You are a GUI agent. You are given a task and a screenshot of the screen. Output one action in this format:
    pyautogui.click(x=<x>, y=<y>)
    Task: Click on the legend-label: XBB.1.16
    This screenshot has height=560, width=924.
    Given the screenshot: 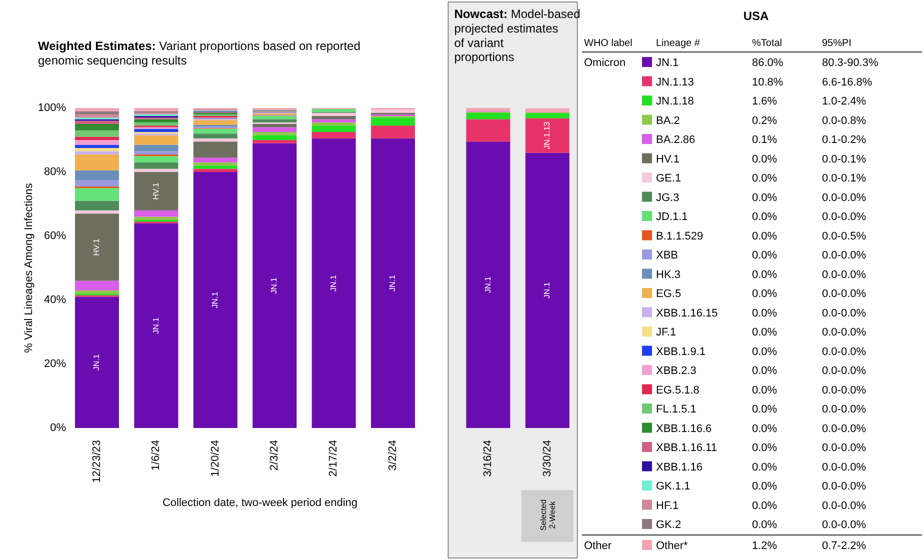 What is the action you would take?
    pyautogui.click(x=679, y=467)
    